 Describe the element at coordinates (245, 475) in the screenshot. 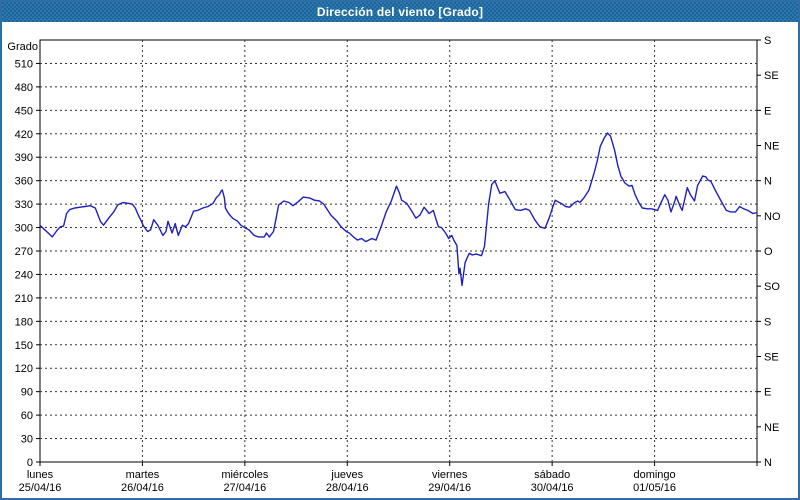

I see `x-axis-day-label: miércoles` at that location.